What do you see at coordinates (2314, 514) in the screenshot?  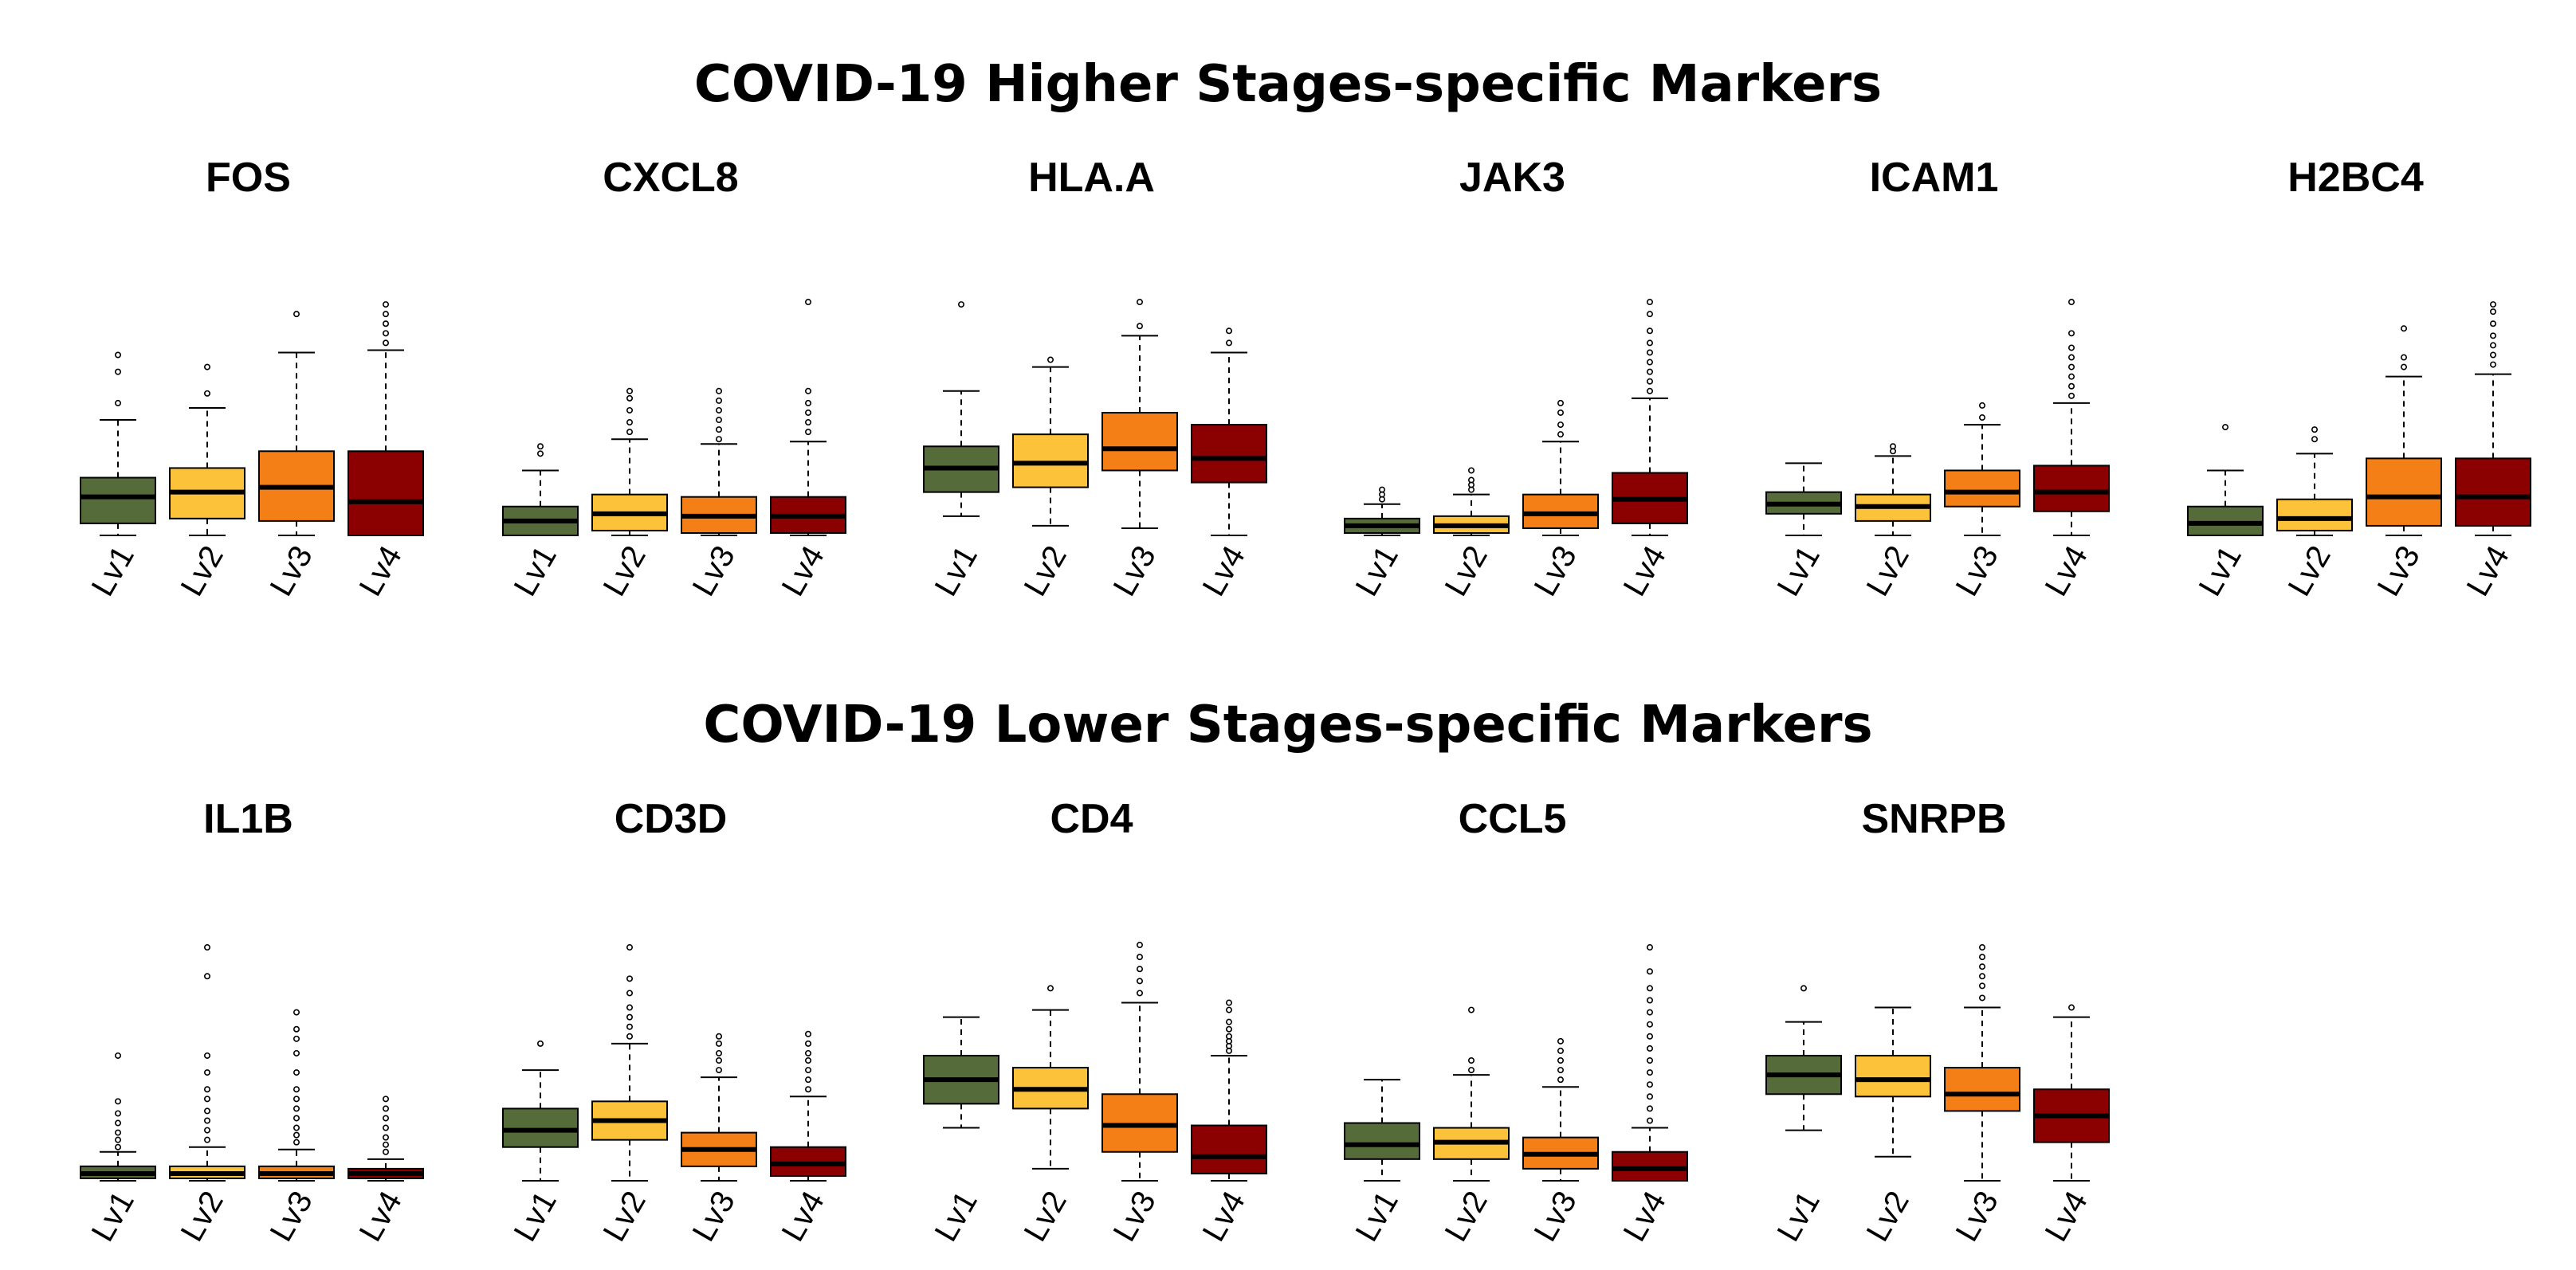 I see `box-lv2` at bounding box center [2314, 514].